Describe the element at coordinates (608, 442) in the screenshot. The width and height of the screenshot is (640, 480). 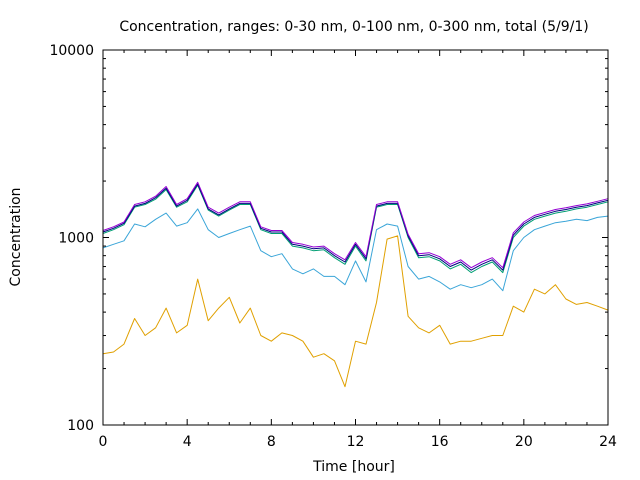
I see `x-tick-label: 24` at that location.